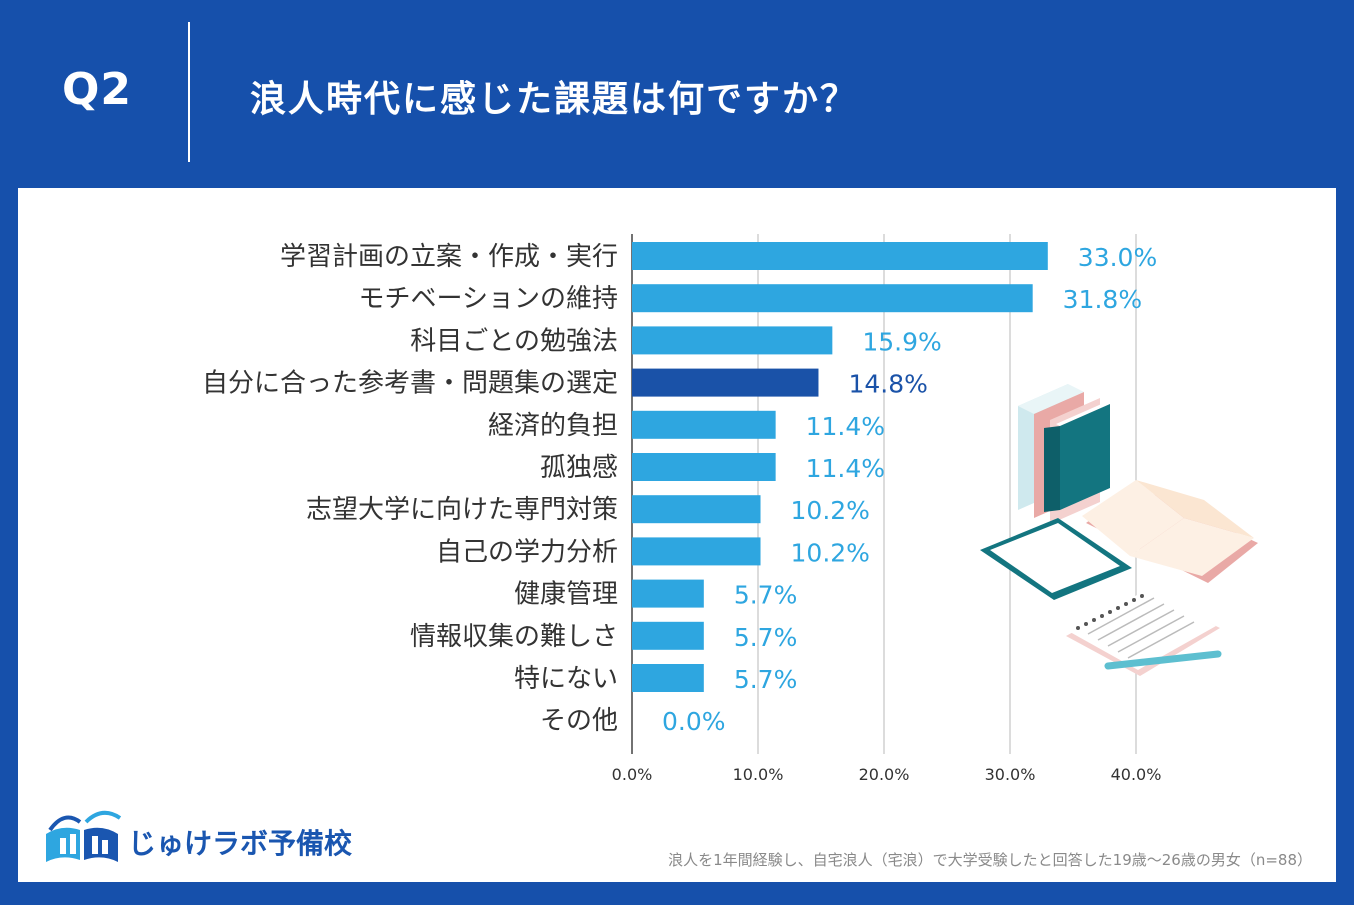 The height and width of the screenshot is (905, 1354). What do you see at coordinates (1056, 559) in the screenshot?
I see `tablet-icon` at bounding box center [1056, 559].